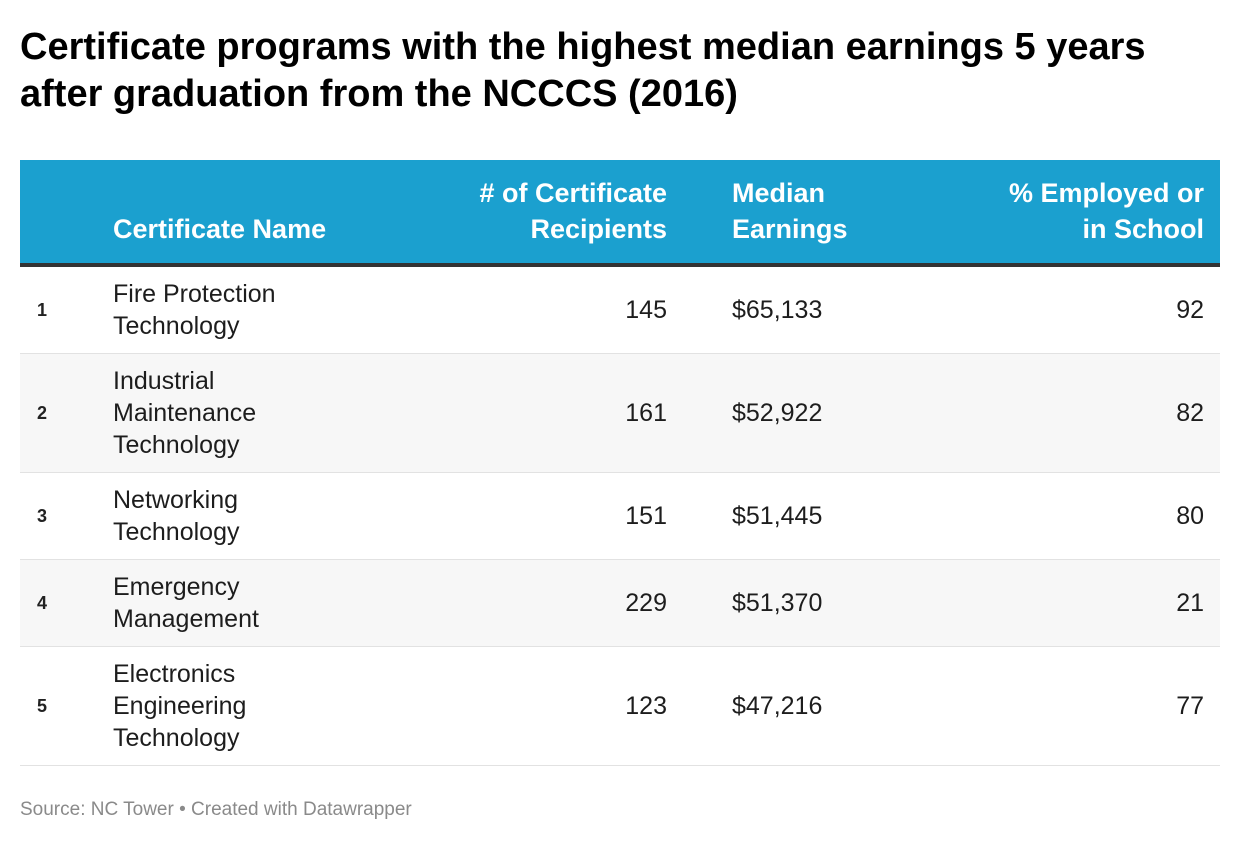  What do you see at coordinates (1143, 229) in the screenshot?
I see `header-employed-line-2: in School` at bounding box center [1143, 229].